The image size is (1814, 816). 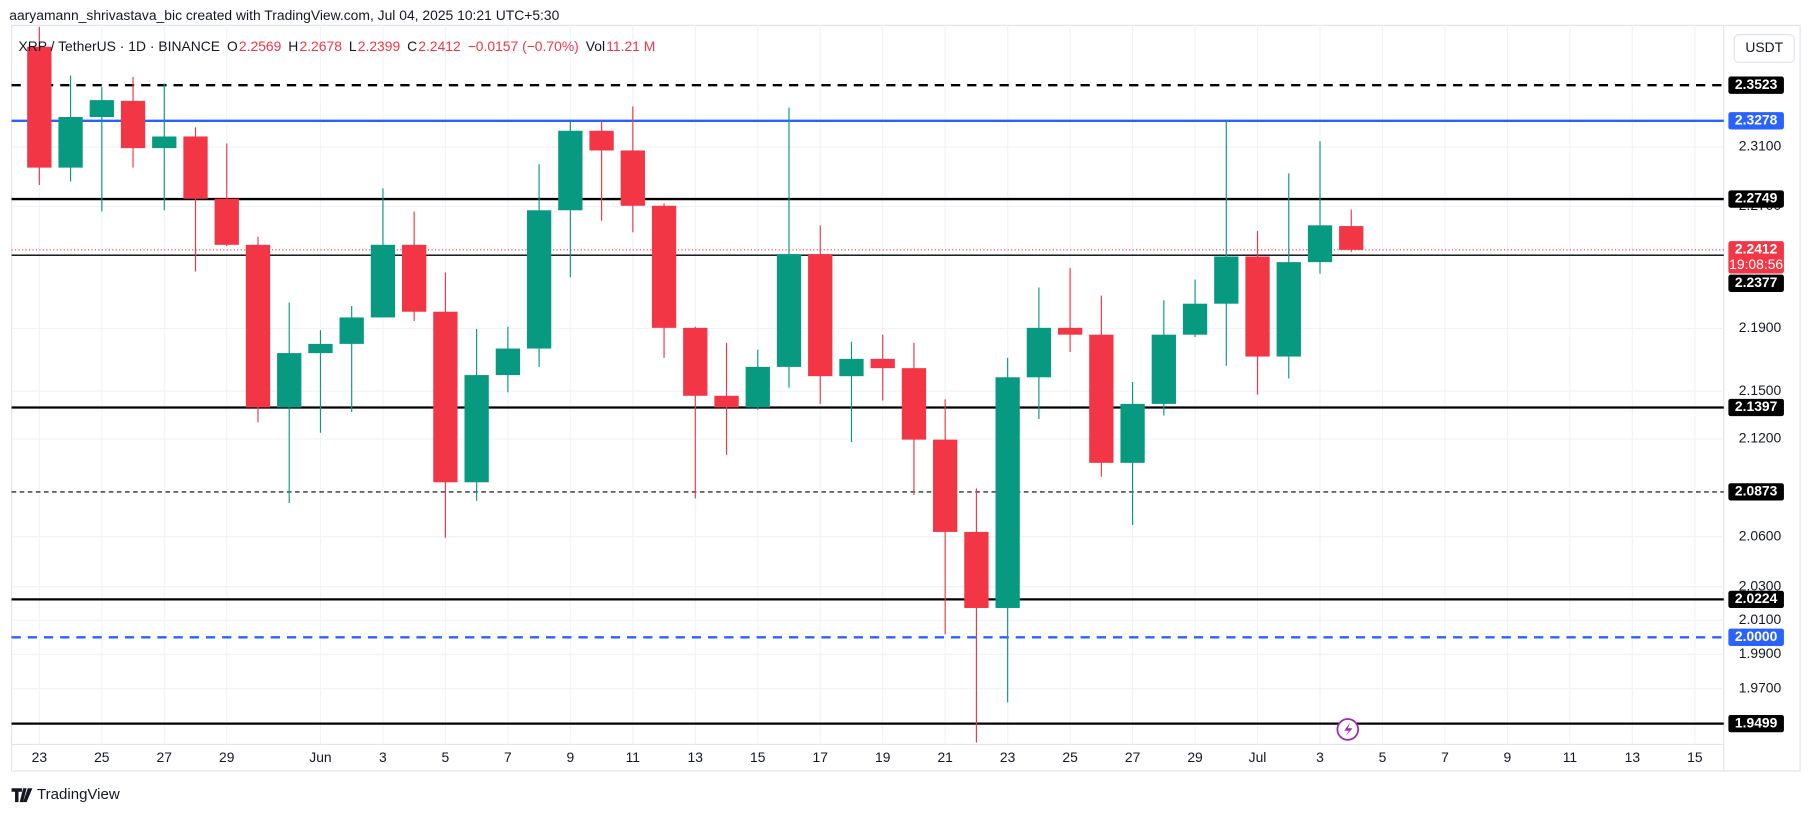 What do you see at coordinates (1258, 757) in the screenshot?
I see `x-tick-label: Jul` at bounding box center [1258, 757].